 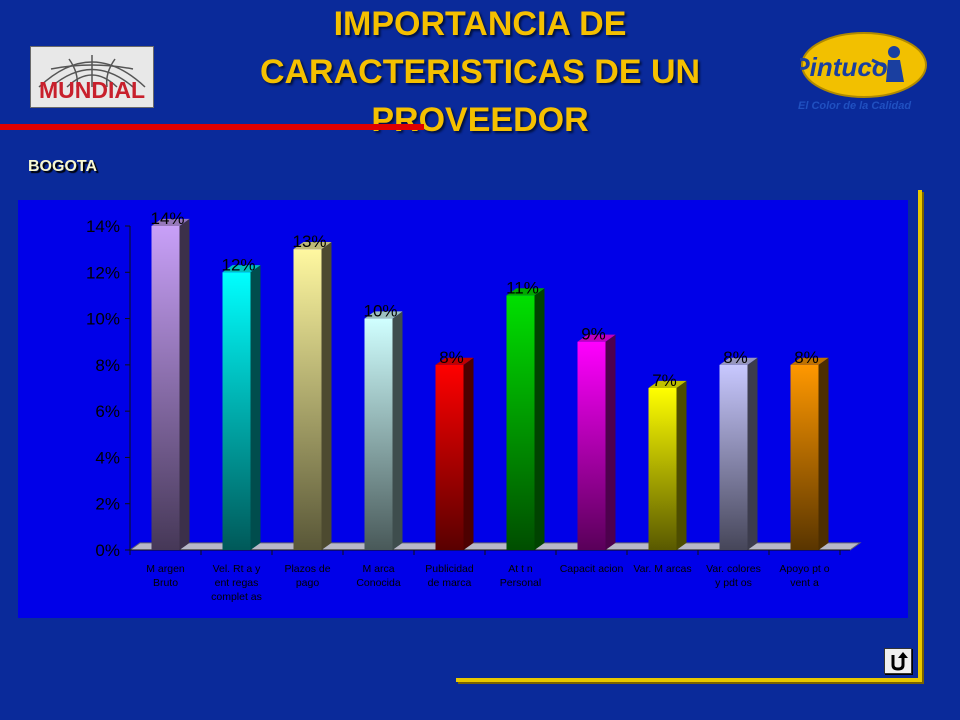 I want to click on y-tick-label: 10%, so click(x=103, y=319).